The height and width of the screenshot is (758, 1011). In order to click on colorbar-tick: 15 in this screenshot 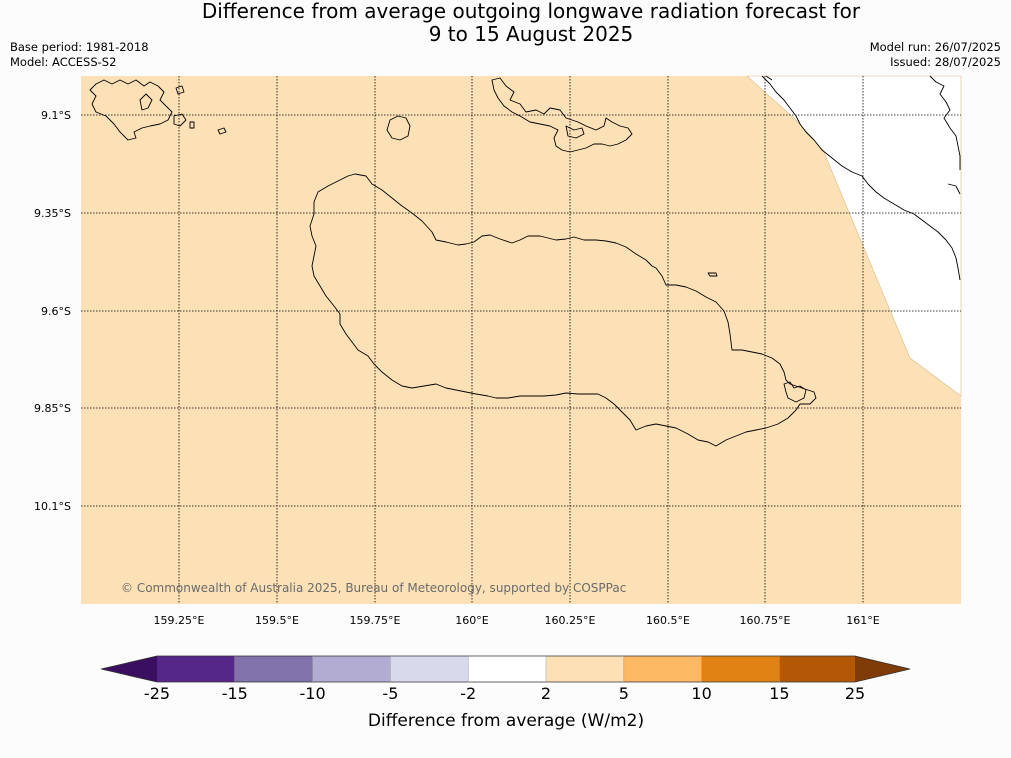, I will do `click(779, 693)`.